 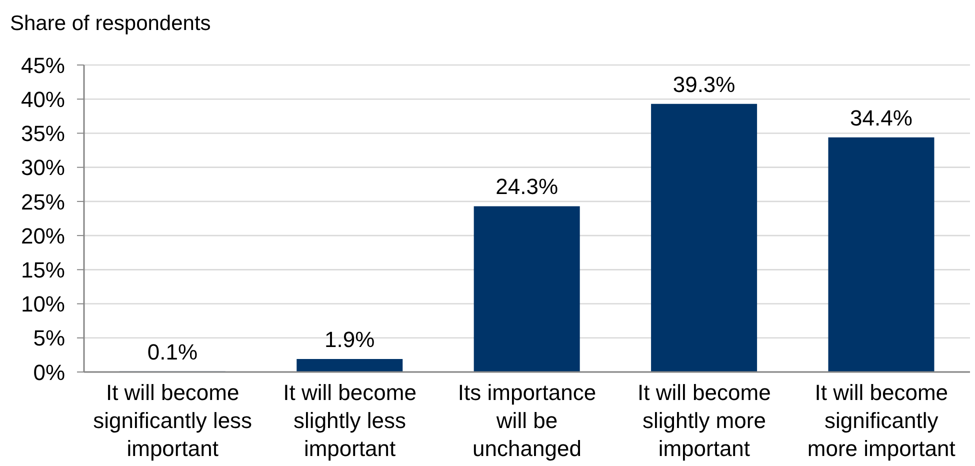 What do you see at coordinates (881, 117) in the screenshot?
I see `data-label: 34.4%` at bounding box center [881, 117].